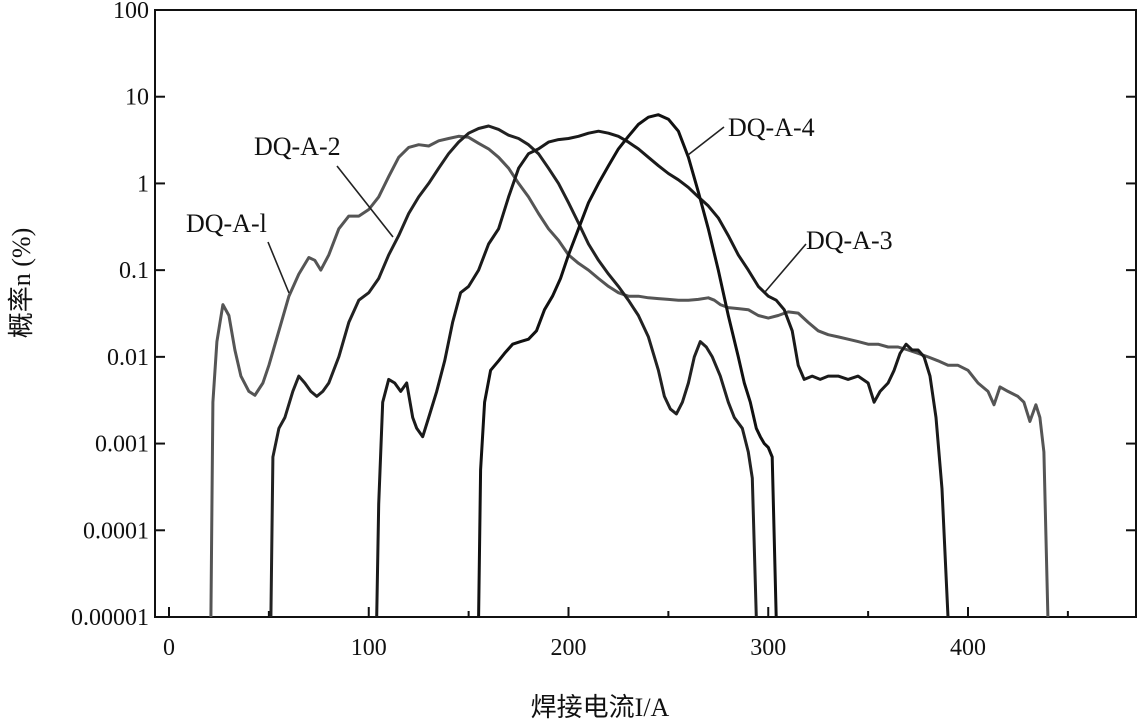  I want to click on y-tick-label: 0.1, so click(134, 271).